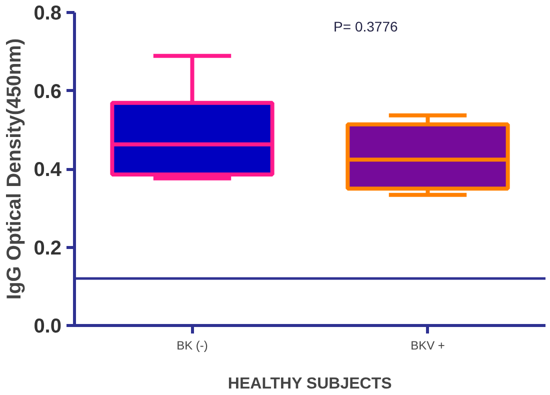 The image size is (550, 395). Describe the element at coordinates (310, 384) in the screenshot. I see `x-axis-title: HEALTHY SUBJECTS` at that location.